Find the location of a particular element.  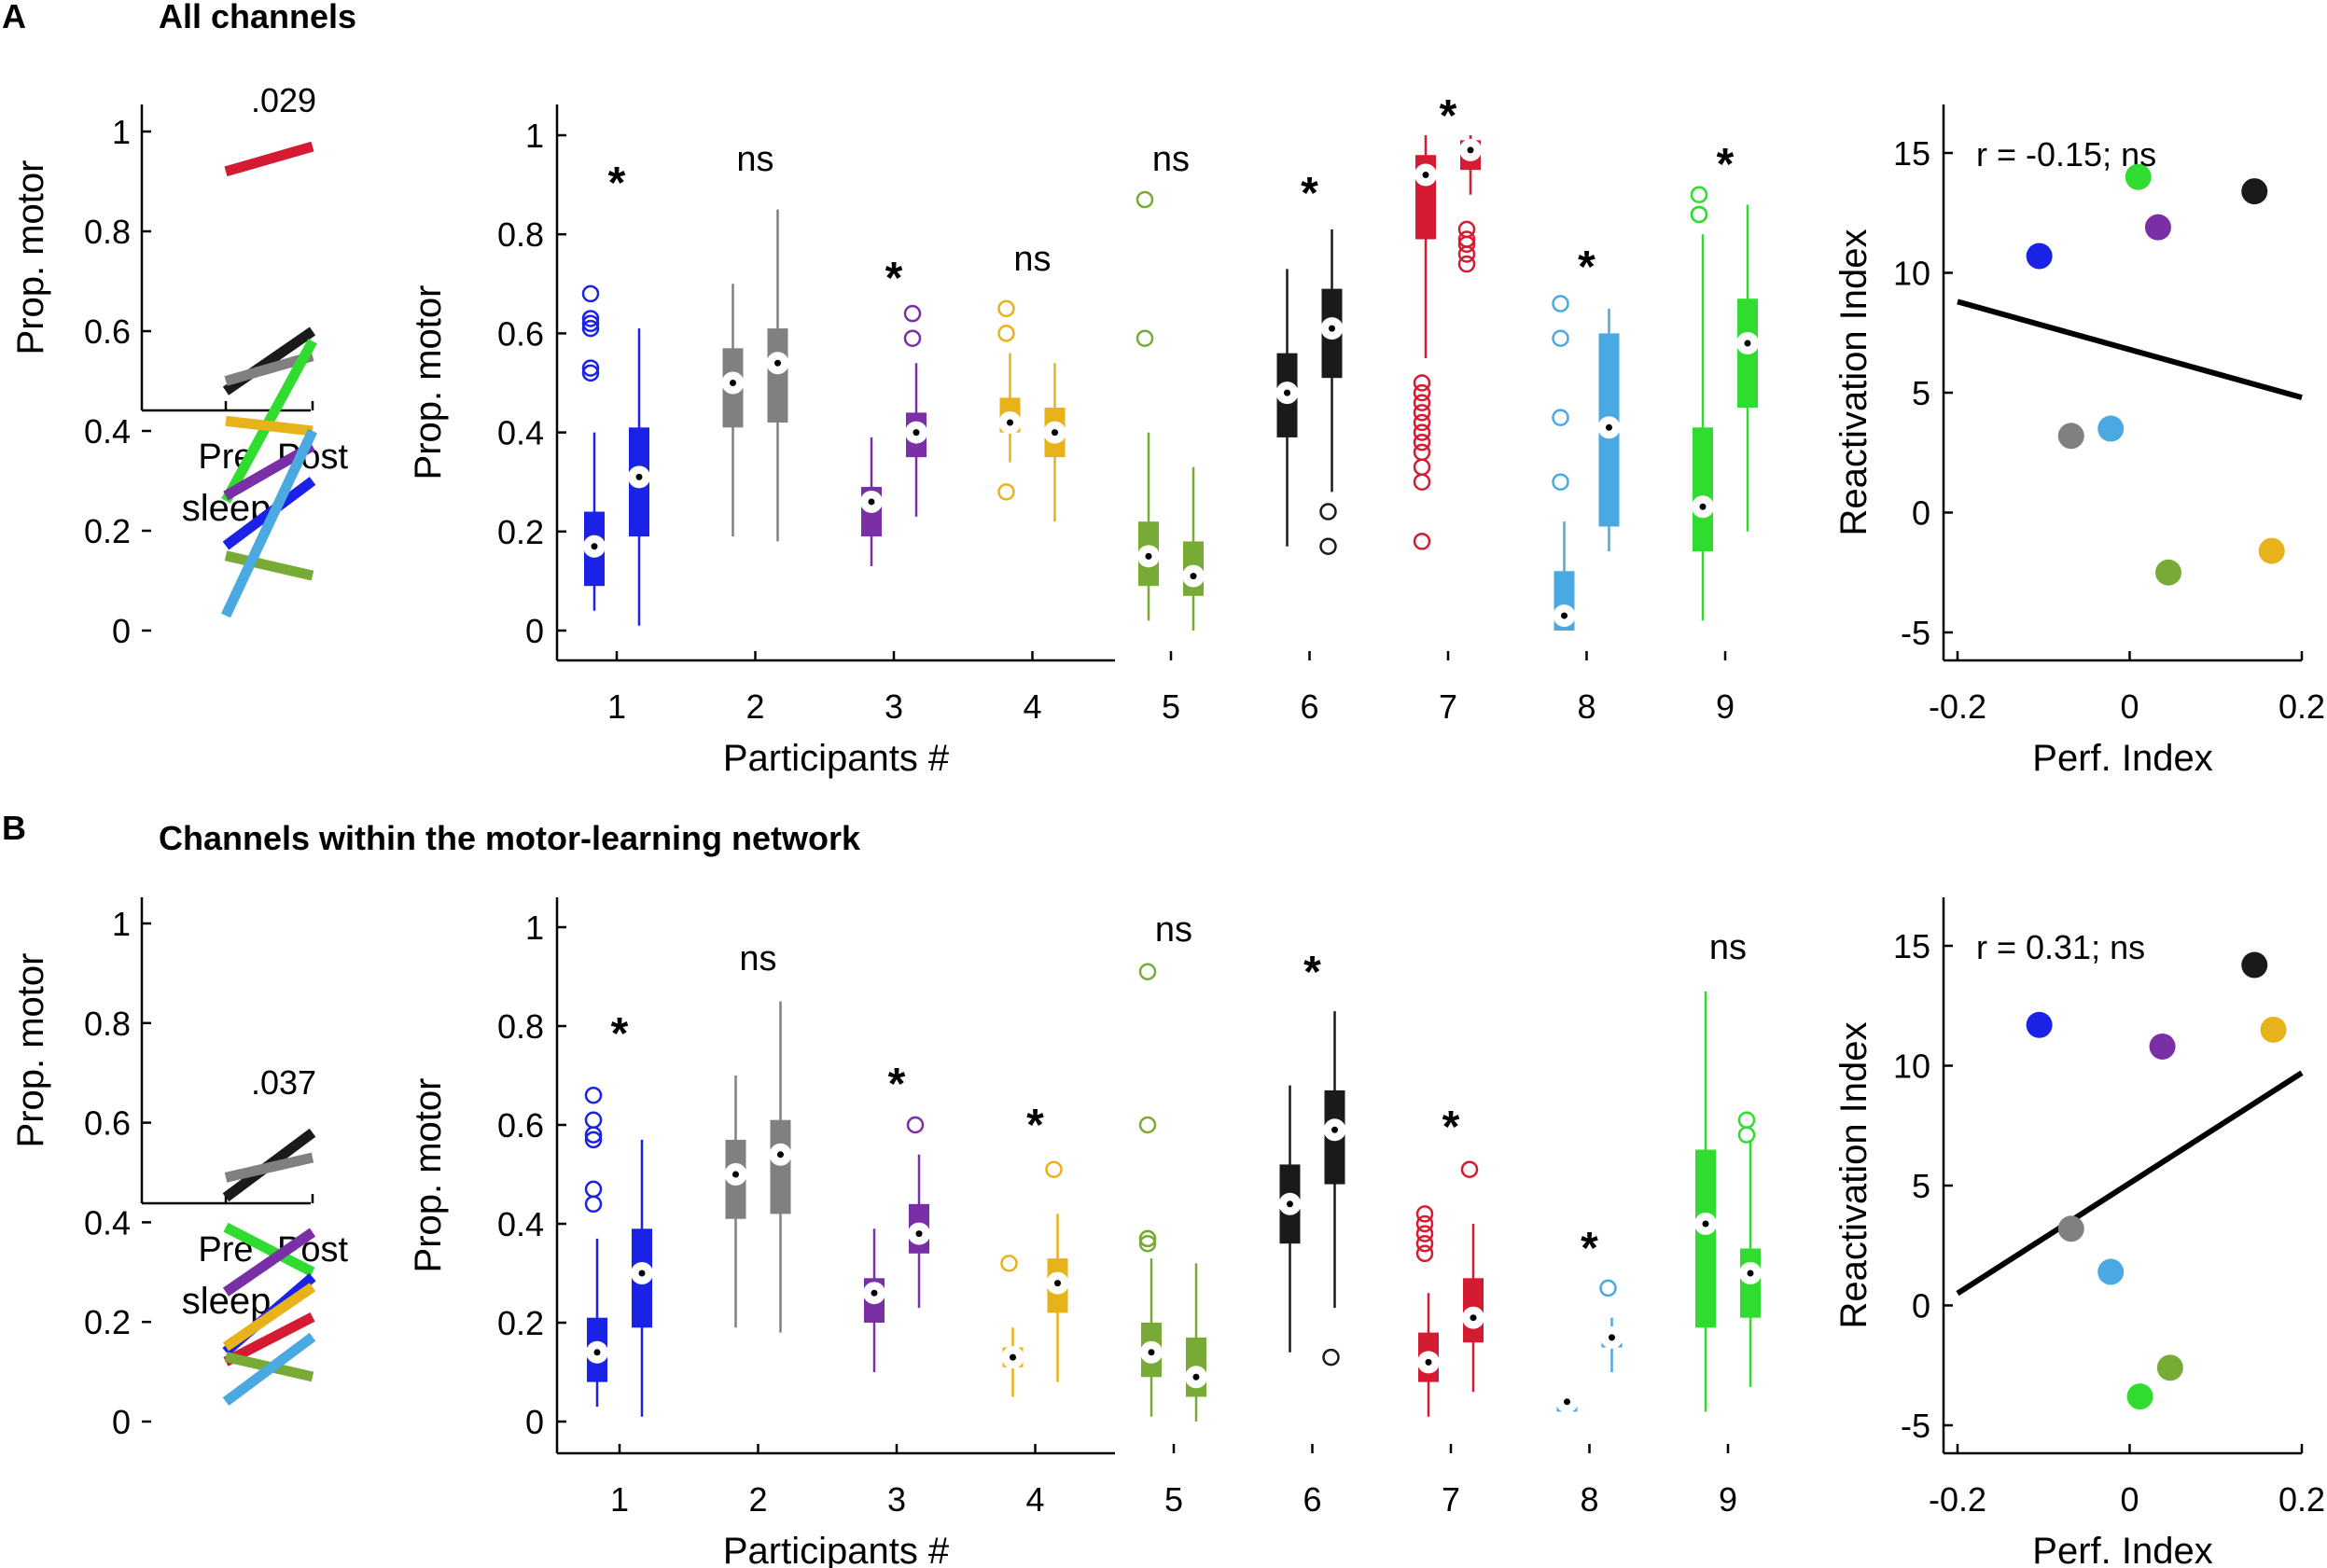

a-scatter-x-tick-label: 0 is located at coordinates (2129, 706).